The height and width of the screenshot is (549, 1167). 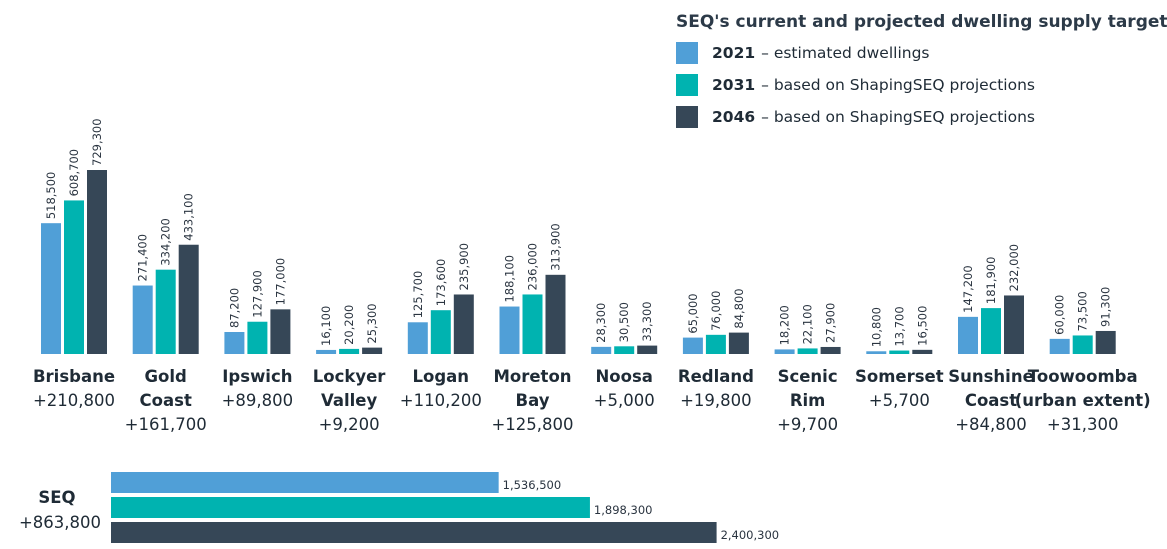 I want to click on category-name: (urban extent), so click(x=1083, y=400).